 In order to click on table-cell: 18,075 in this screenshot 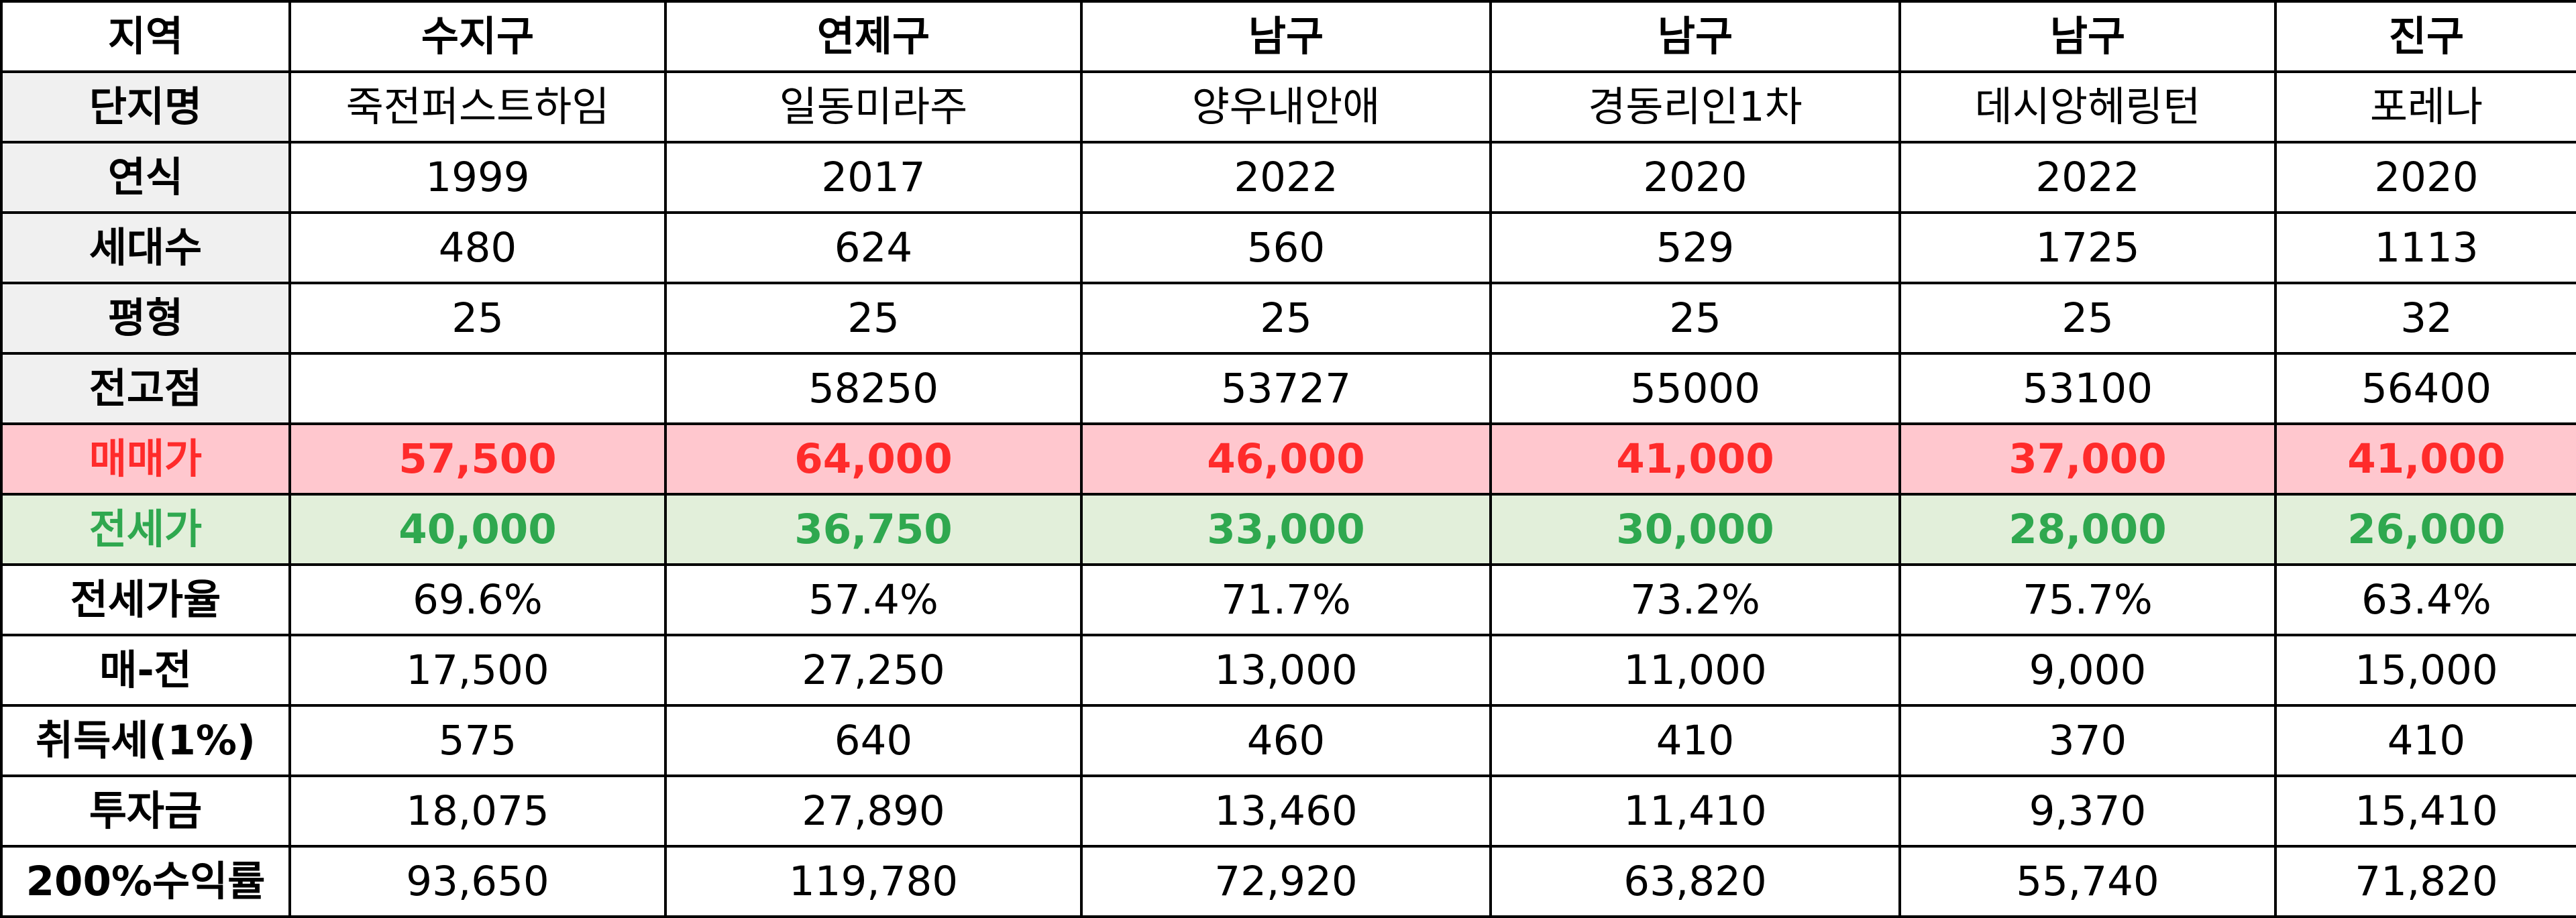, I will do `click(477, 811)`.